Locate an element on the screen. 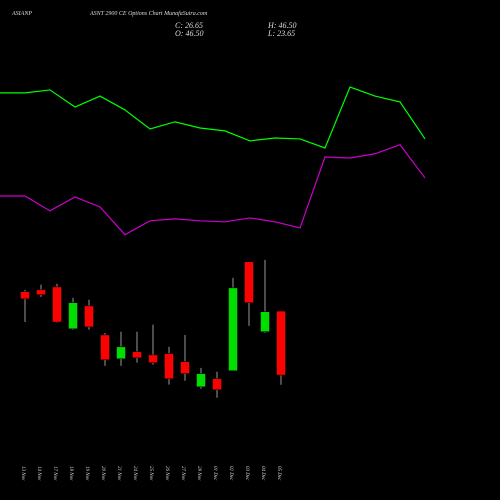 The width and height of the screenshot is (500, 500). x-tick-label: 05 Dec is located at coordinates (278, 473).